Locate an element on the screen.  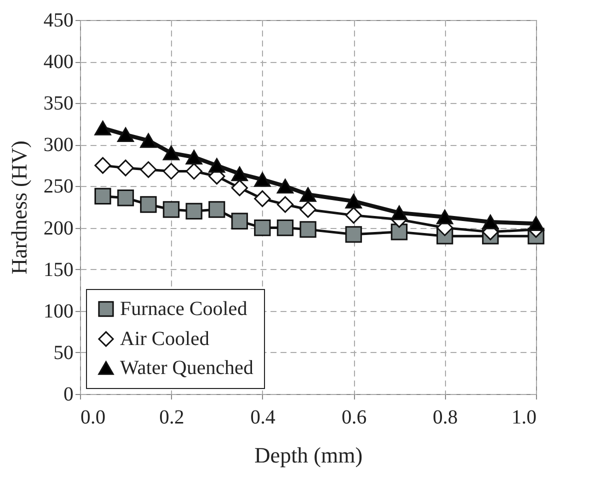
y-tick-label: 350 is located at coordinates (59, 103).